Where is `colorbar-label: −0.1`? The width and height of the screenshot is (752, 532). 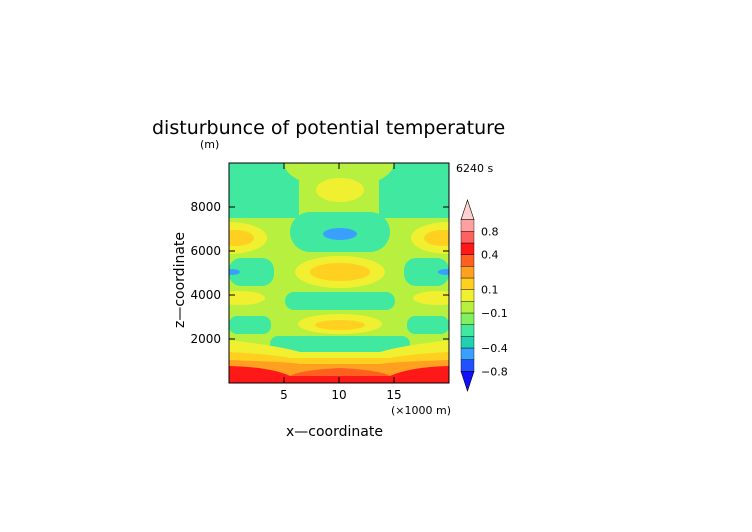
colorbar-label: −0.1 is located at coordinates (494, 313).